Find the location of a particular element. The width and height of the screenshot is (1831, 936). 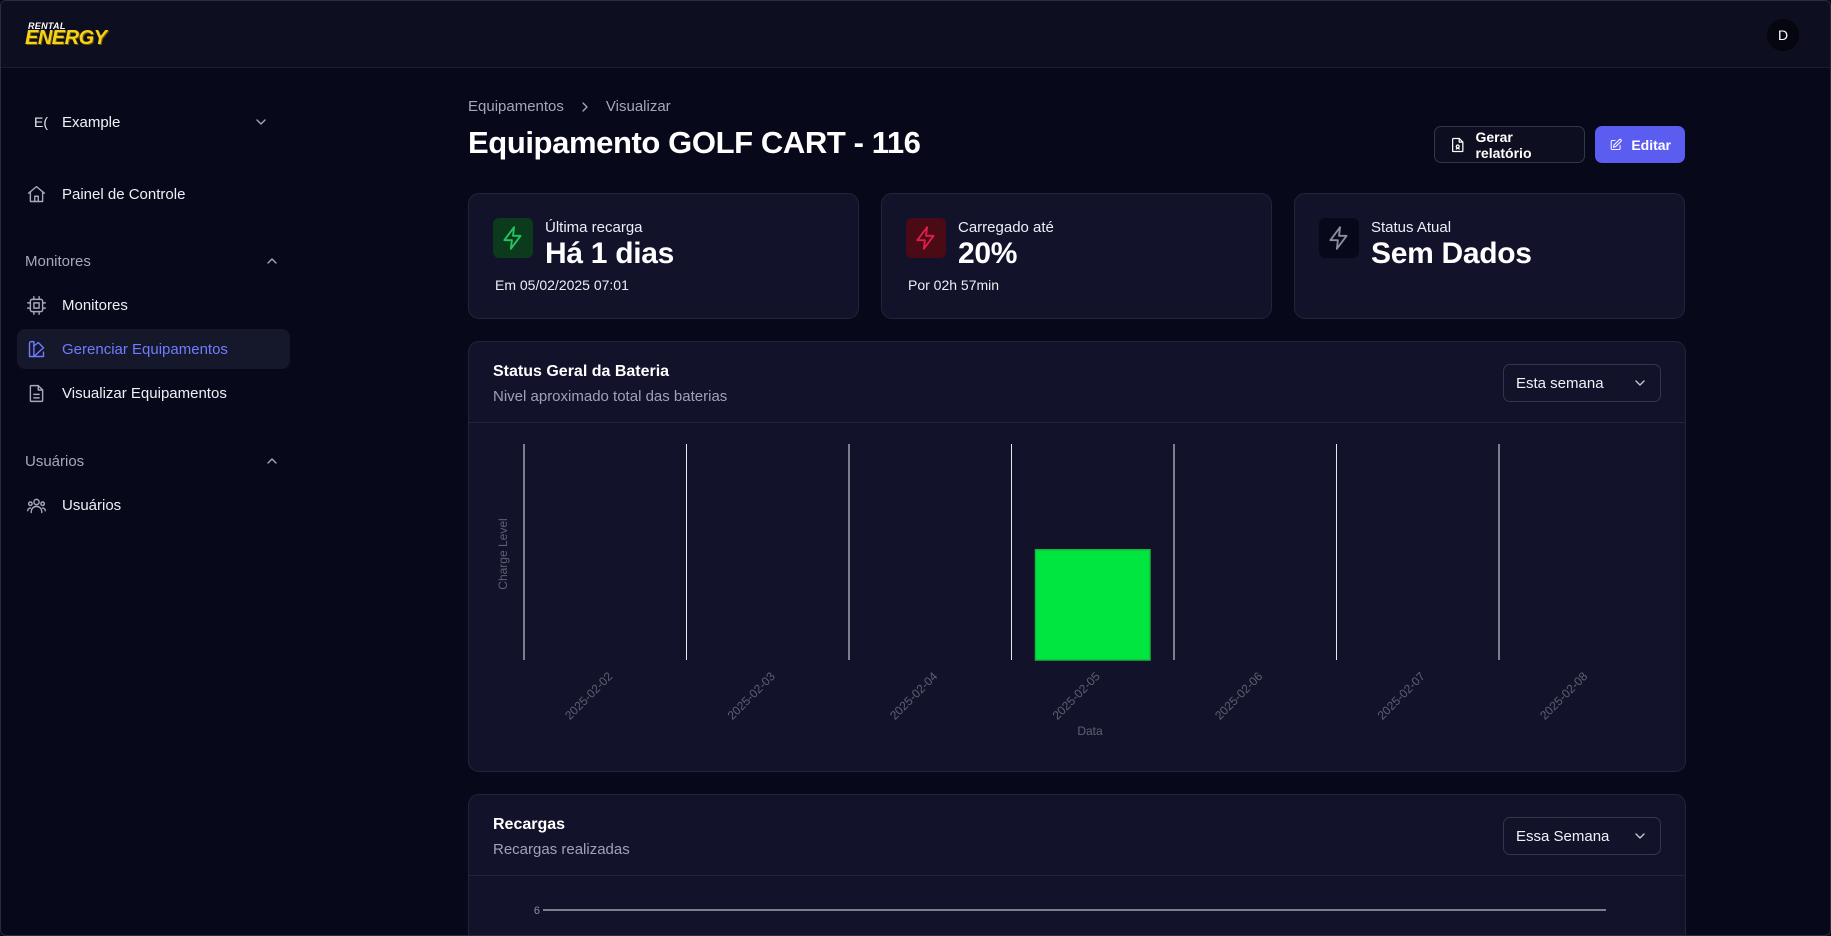

battery-bar is located at coordinates (1092, 605).